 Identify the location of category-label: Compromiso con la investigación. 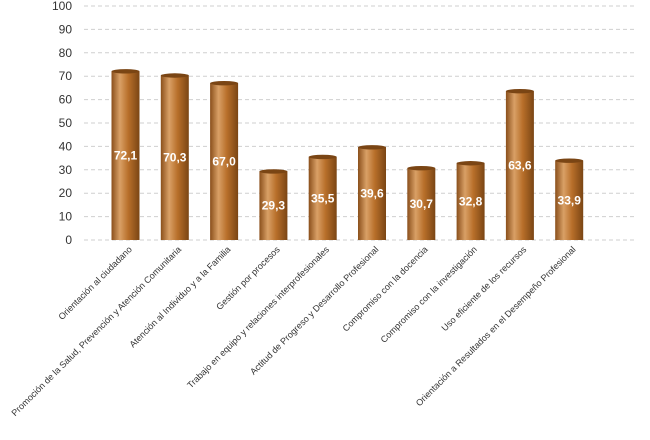
(429, 294).